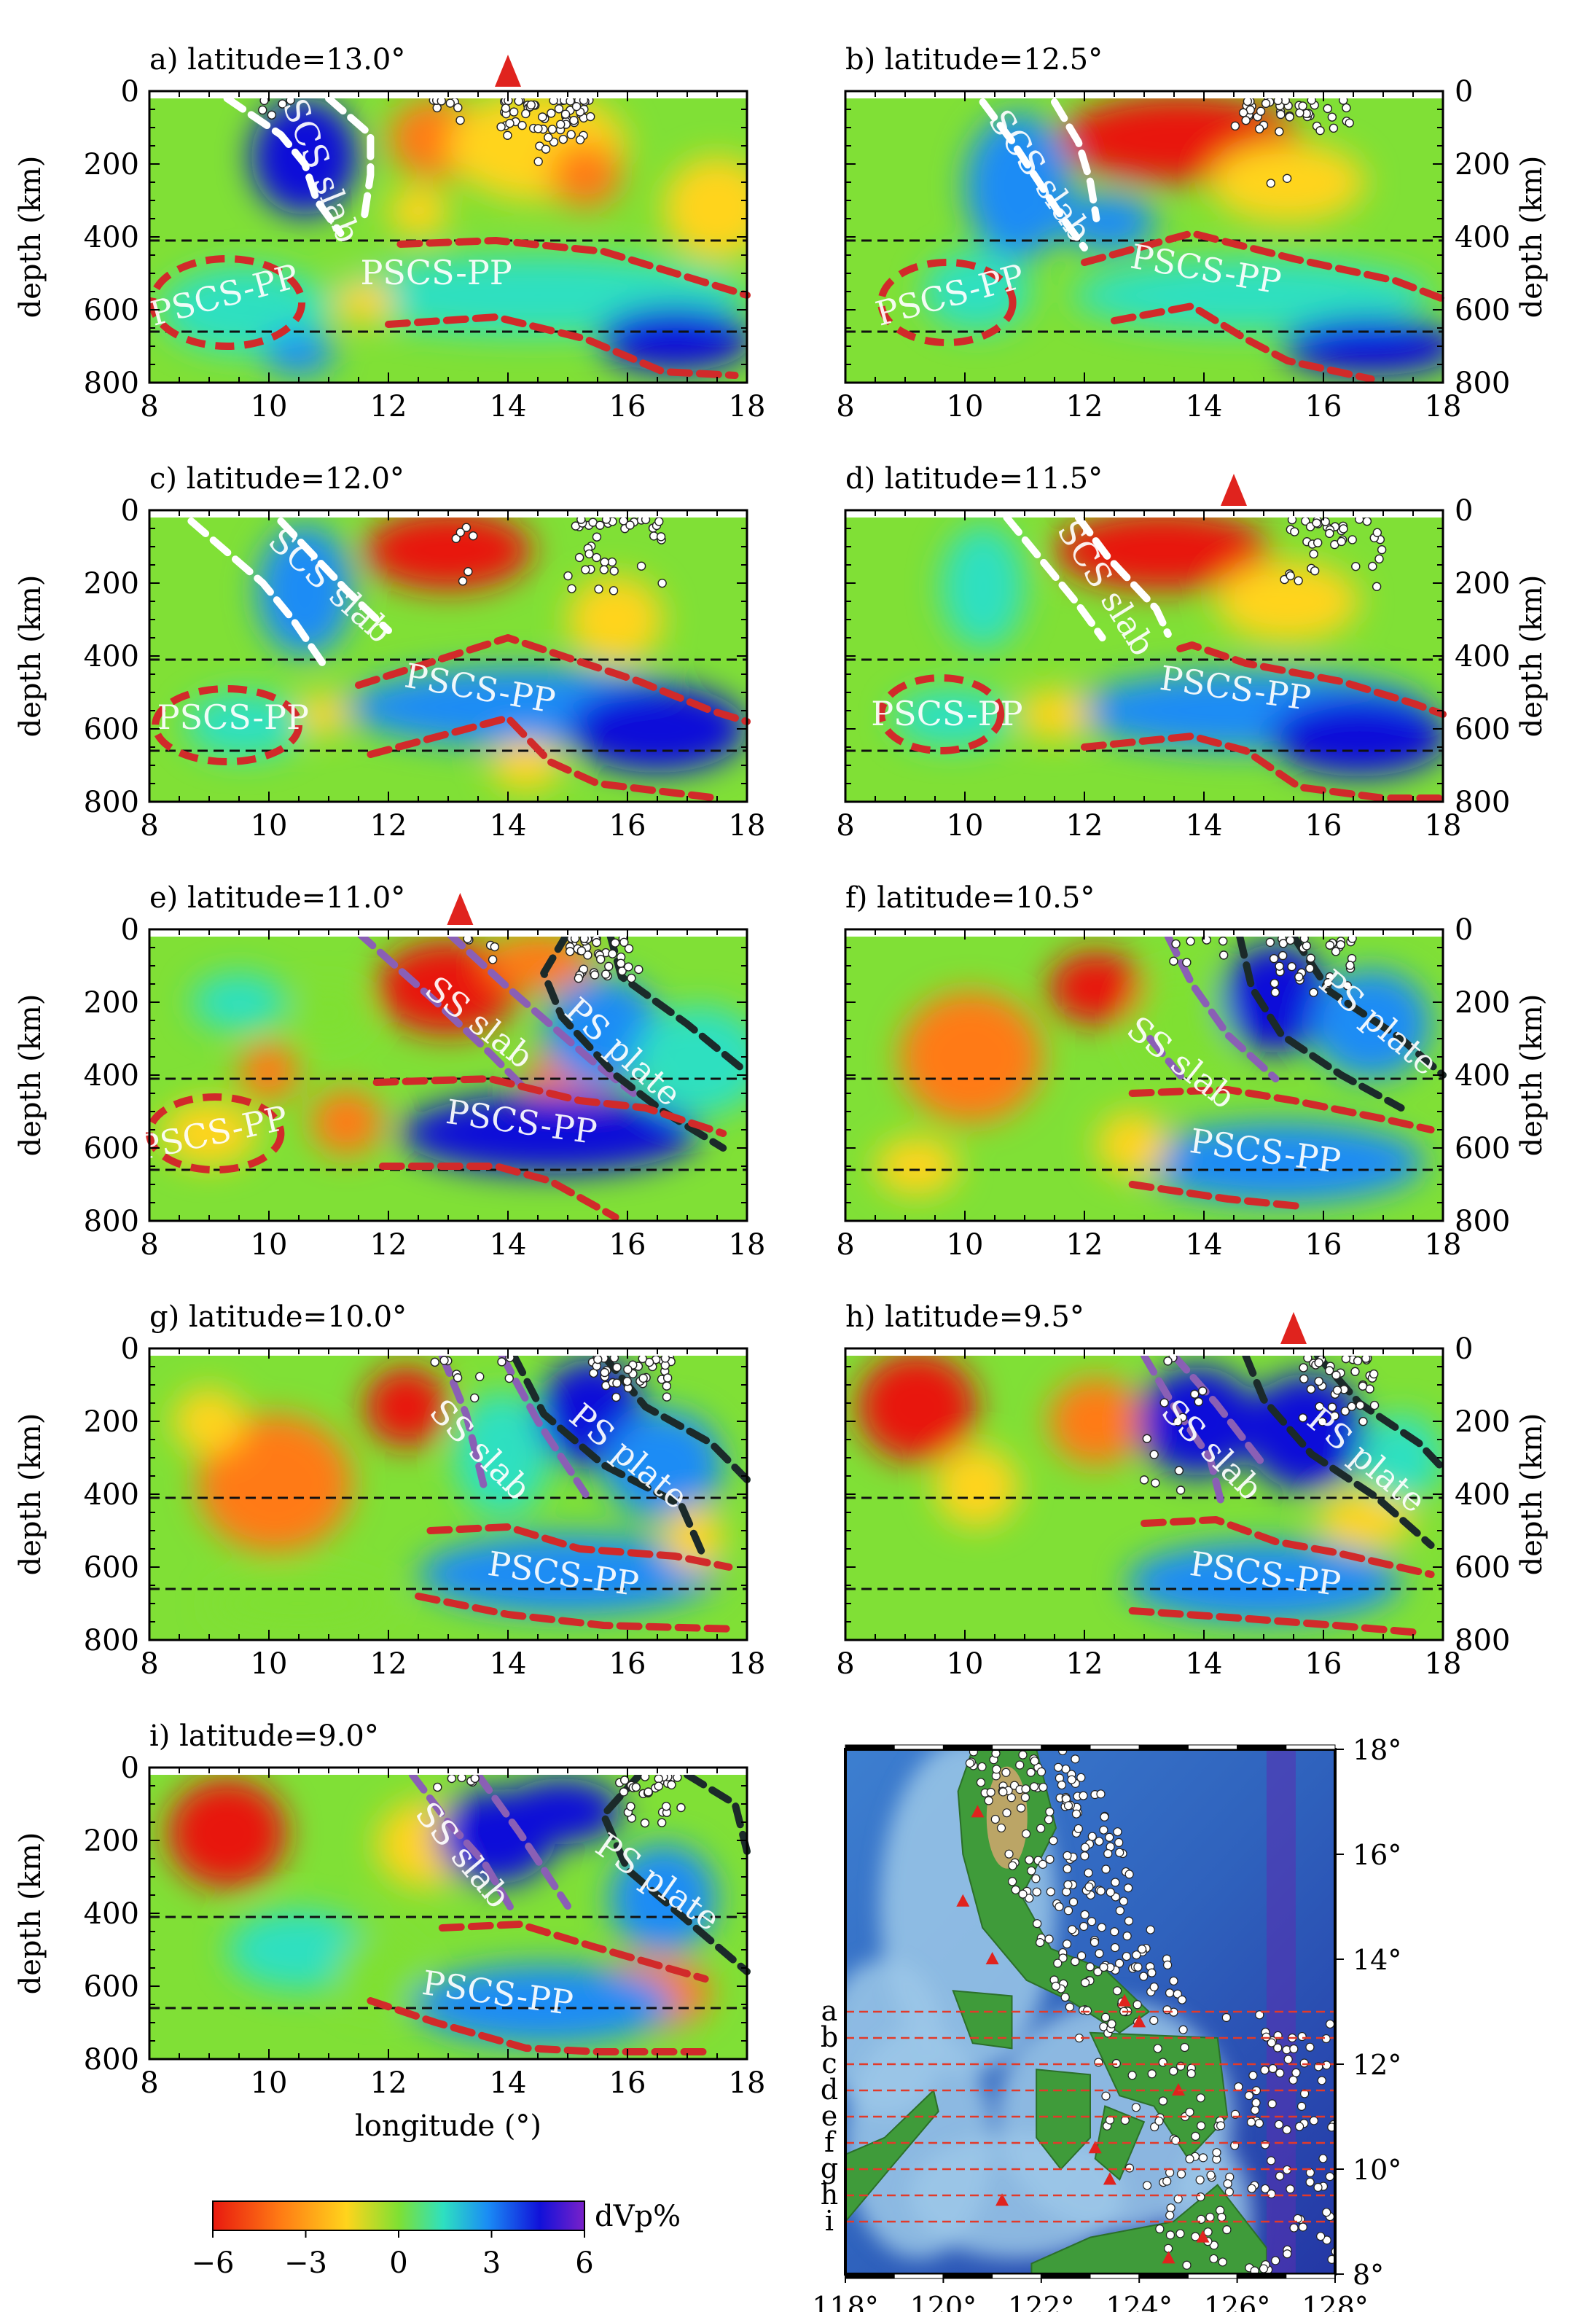 This screenshot has width=1596, height=2312. What do you see at coordinates (30, 656) in the screenshot?
I see `depth-axis-label: depth (km)` at bounding box center [30, 656].